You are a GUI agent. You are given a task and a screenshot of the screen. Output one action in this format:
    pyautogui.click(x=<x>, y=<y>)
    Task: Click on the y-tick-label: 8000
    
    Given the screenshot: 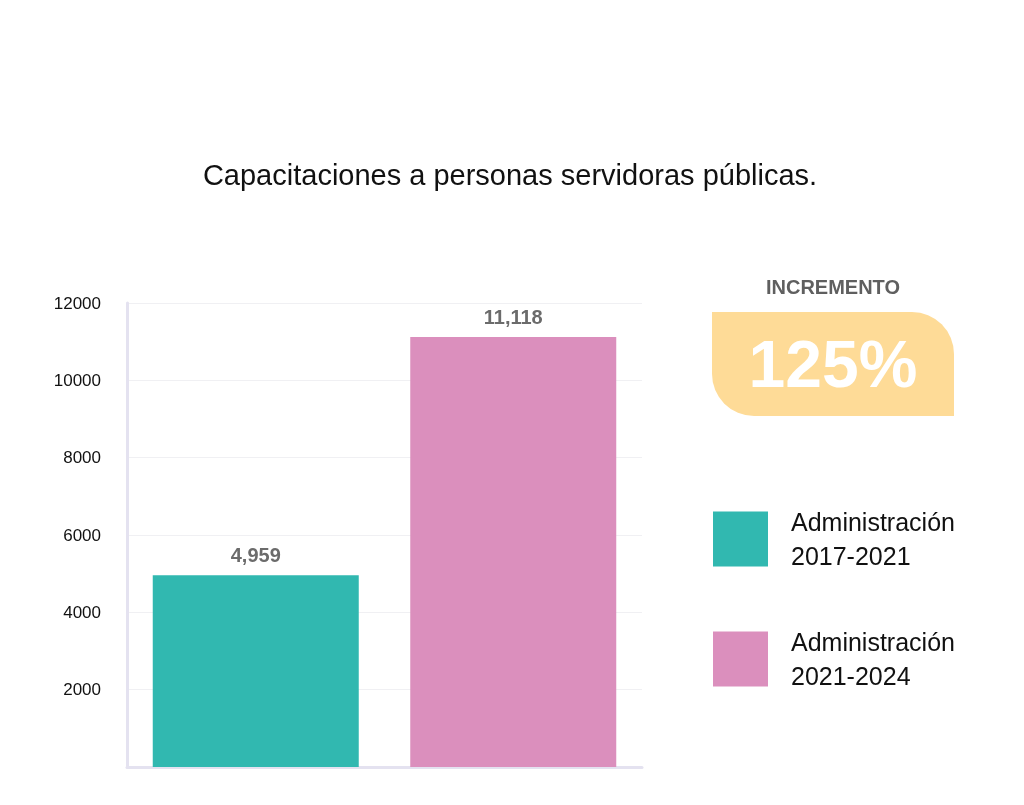 What is the action you would take?
    pyautogui.click(x=82, y=458)
    